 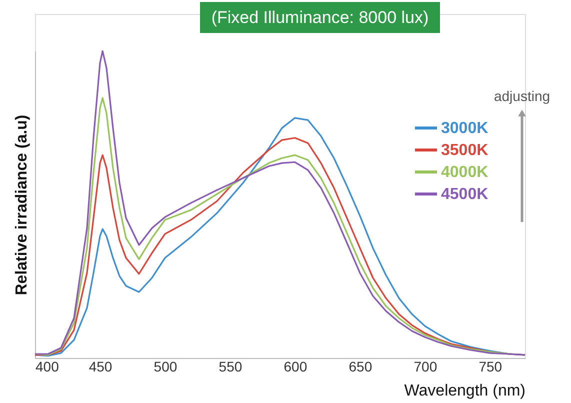 I want to click on y-axis-title: Relative irradiance (a.u), so click(x=22, y=205).